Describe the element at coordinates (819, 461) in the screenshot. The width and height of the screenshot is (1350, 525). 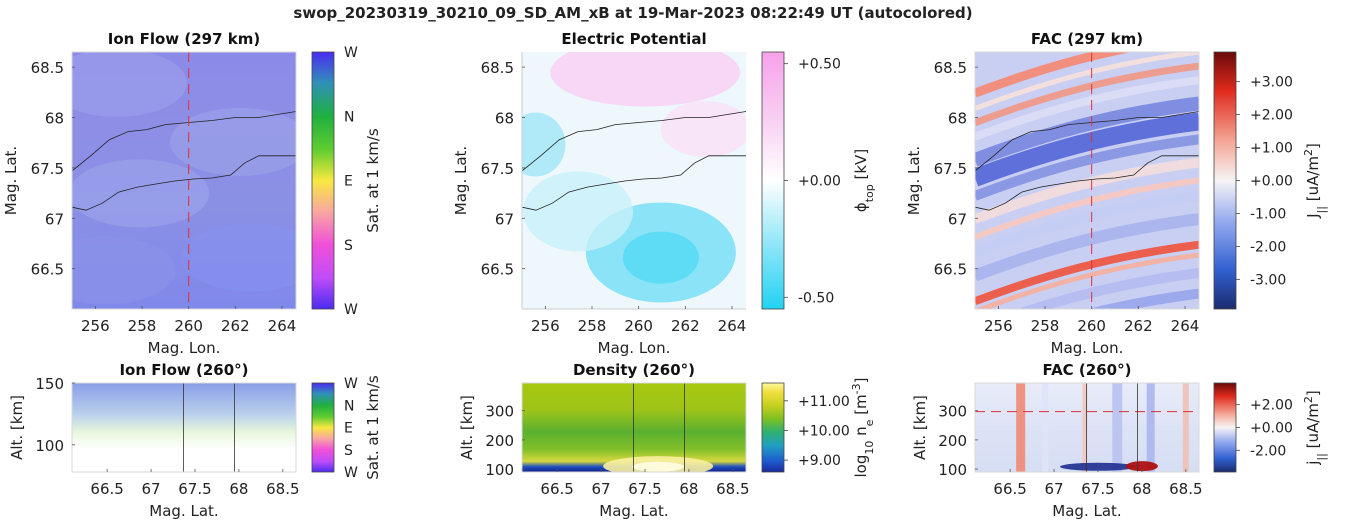
I see `colorbar-tick-label: +9.00` at that location.